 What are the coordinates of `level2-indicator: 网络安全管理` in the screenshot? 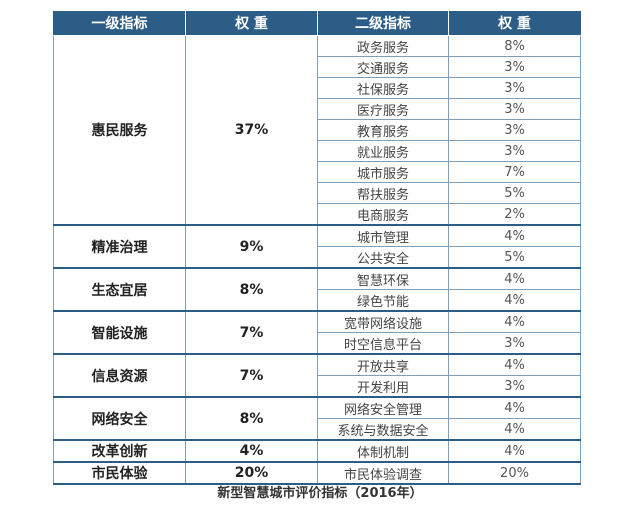 It's located at (383, 407).